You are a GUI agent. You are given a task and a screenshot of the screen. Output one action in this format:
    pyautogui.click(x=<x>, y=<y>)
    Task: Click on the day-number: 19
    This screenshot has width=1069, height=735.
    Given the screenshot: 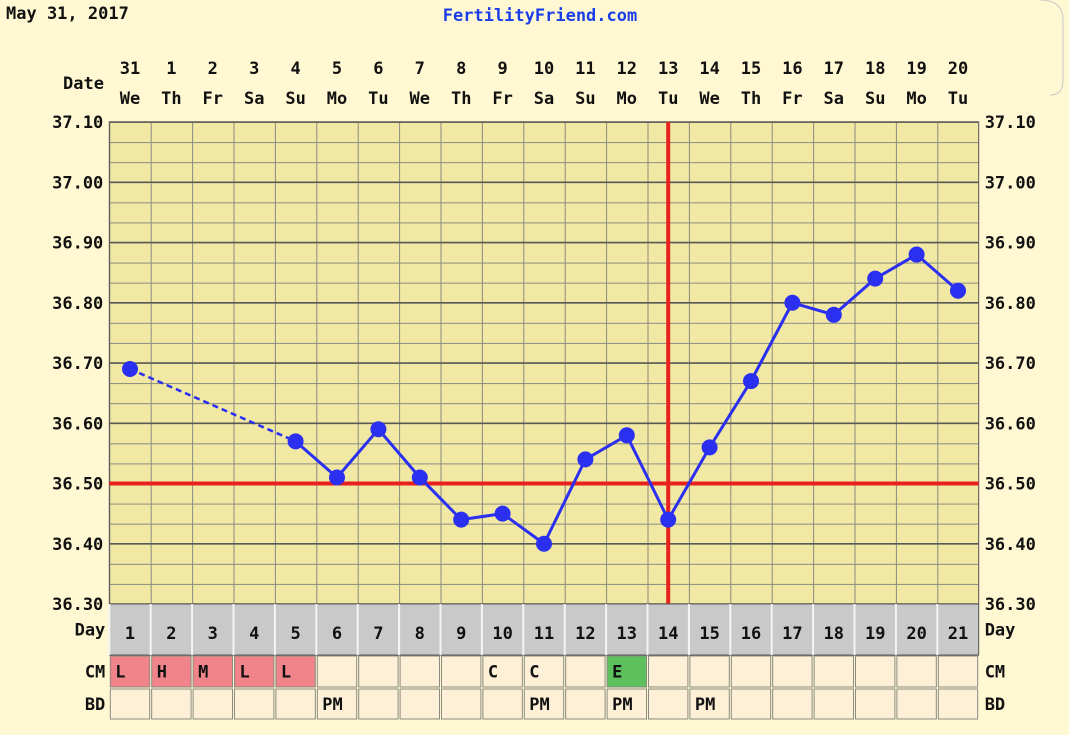 What is the action you would take?
    pyautogui.click(x=875, y=634)
    